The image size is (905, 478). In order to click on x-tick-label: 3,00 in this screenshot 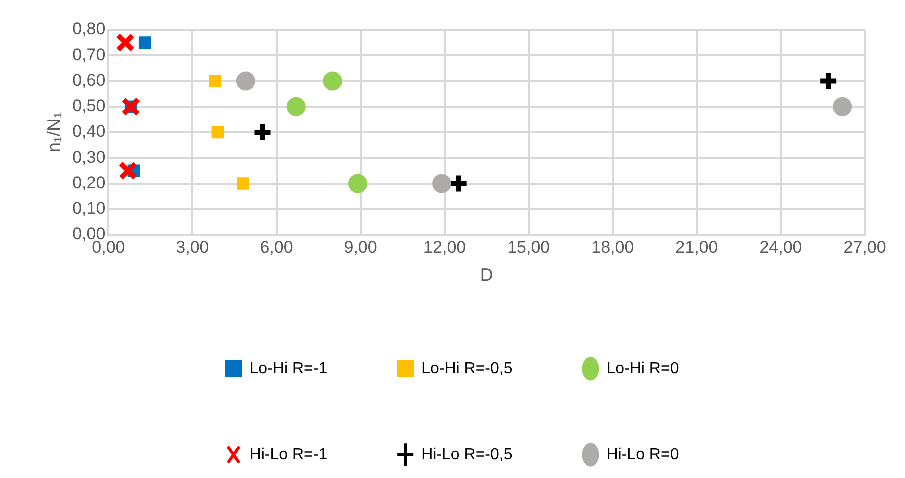, I will do `click(193, 247)`.